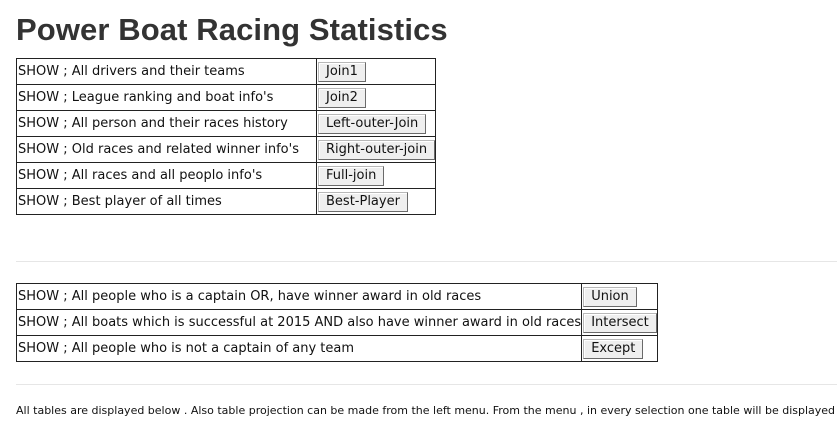 Image resolution: width=837 pixels, height=432 pixels. Describe the element at coordinates (372, 123) in the screenshot. I see `left-outer-join-button: Left-outer-Join` at that location.